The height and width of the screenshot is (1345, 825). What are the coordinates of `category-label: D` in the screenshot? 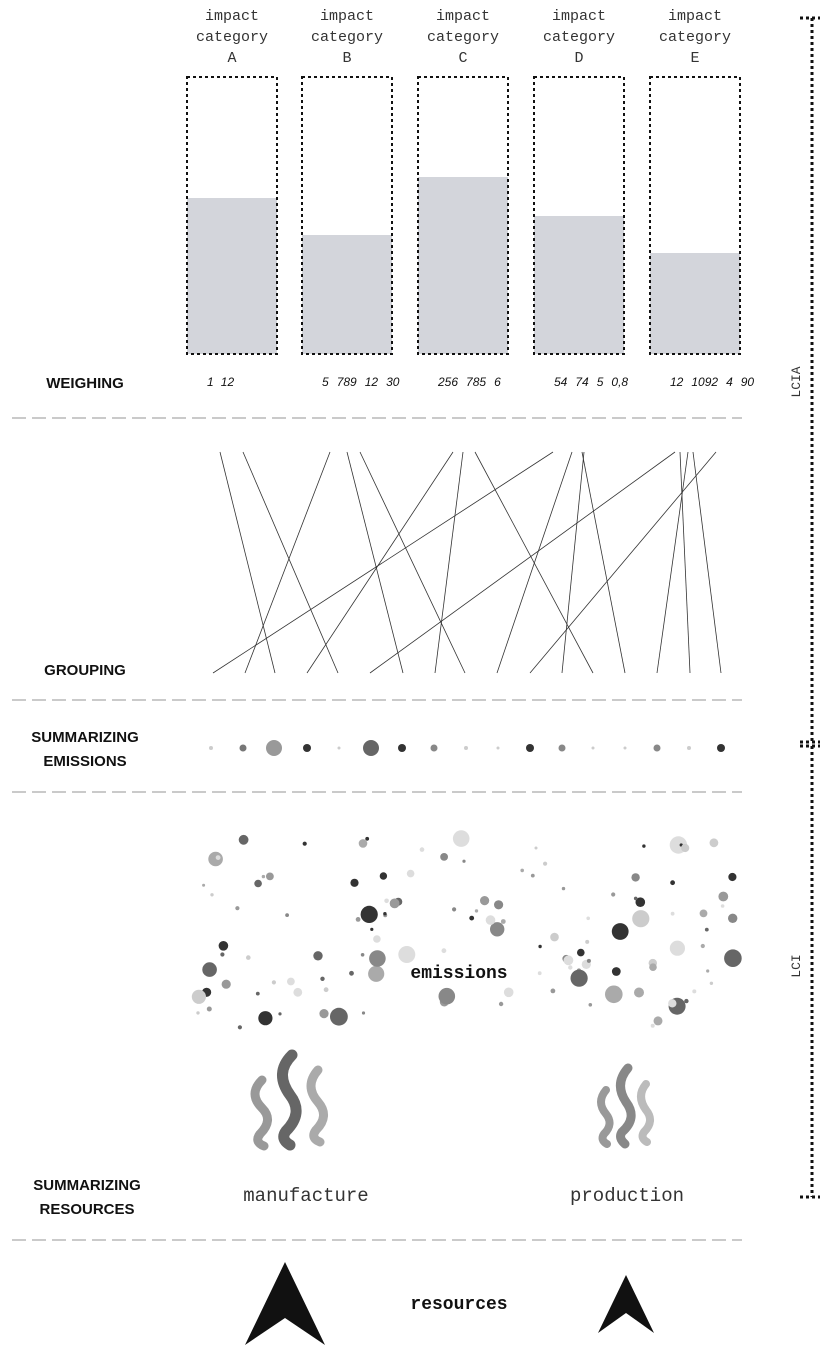 It's located at (578, 58).